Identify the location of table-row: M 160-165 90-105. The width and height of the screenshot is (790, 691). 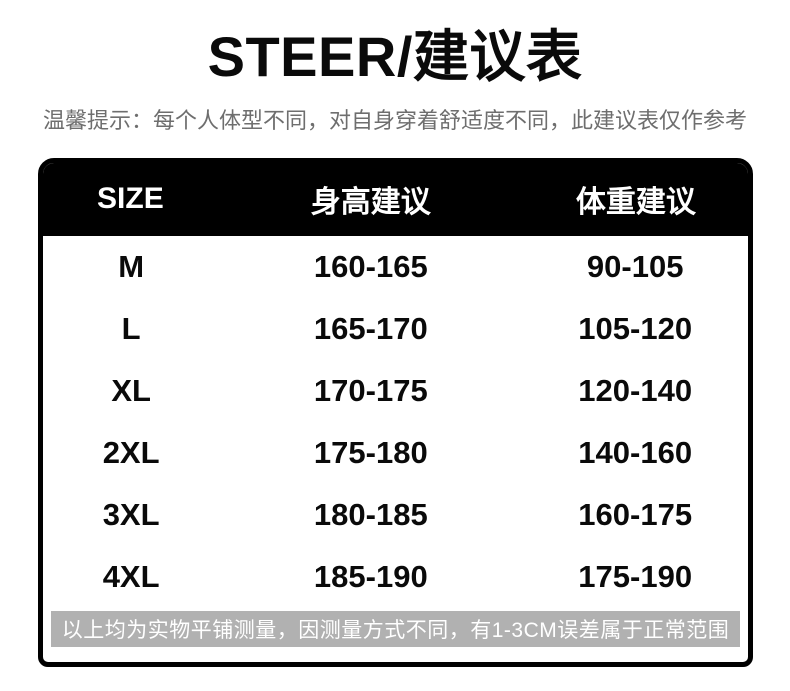
(395, 267).